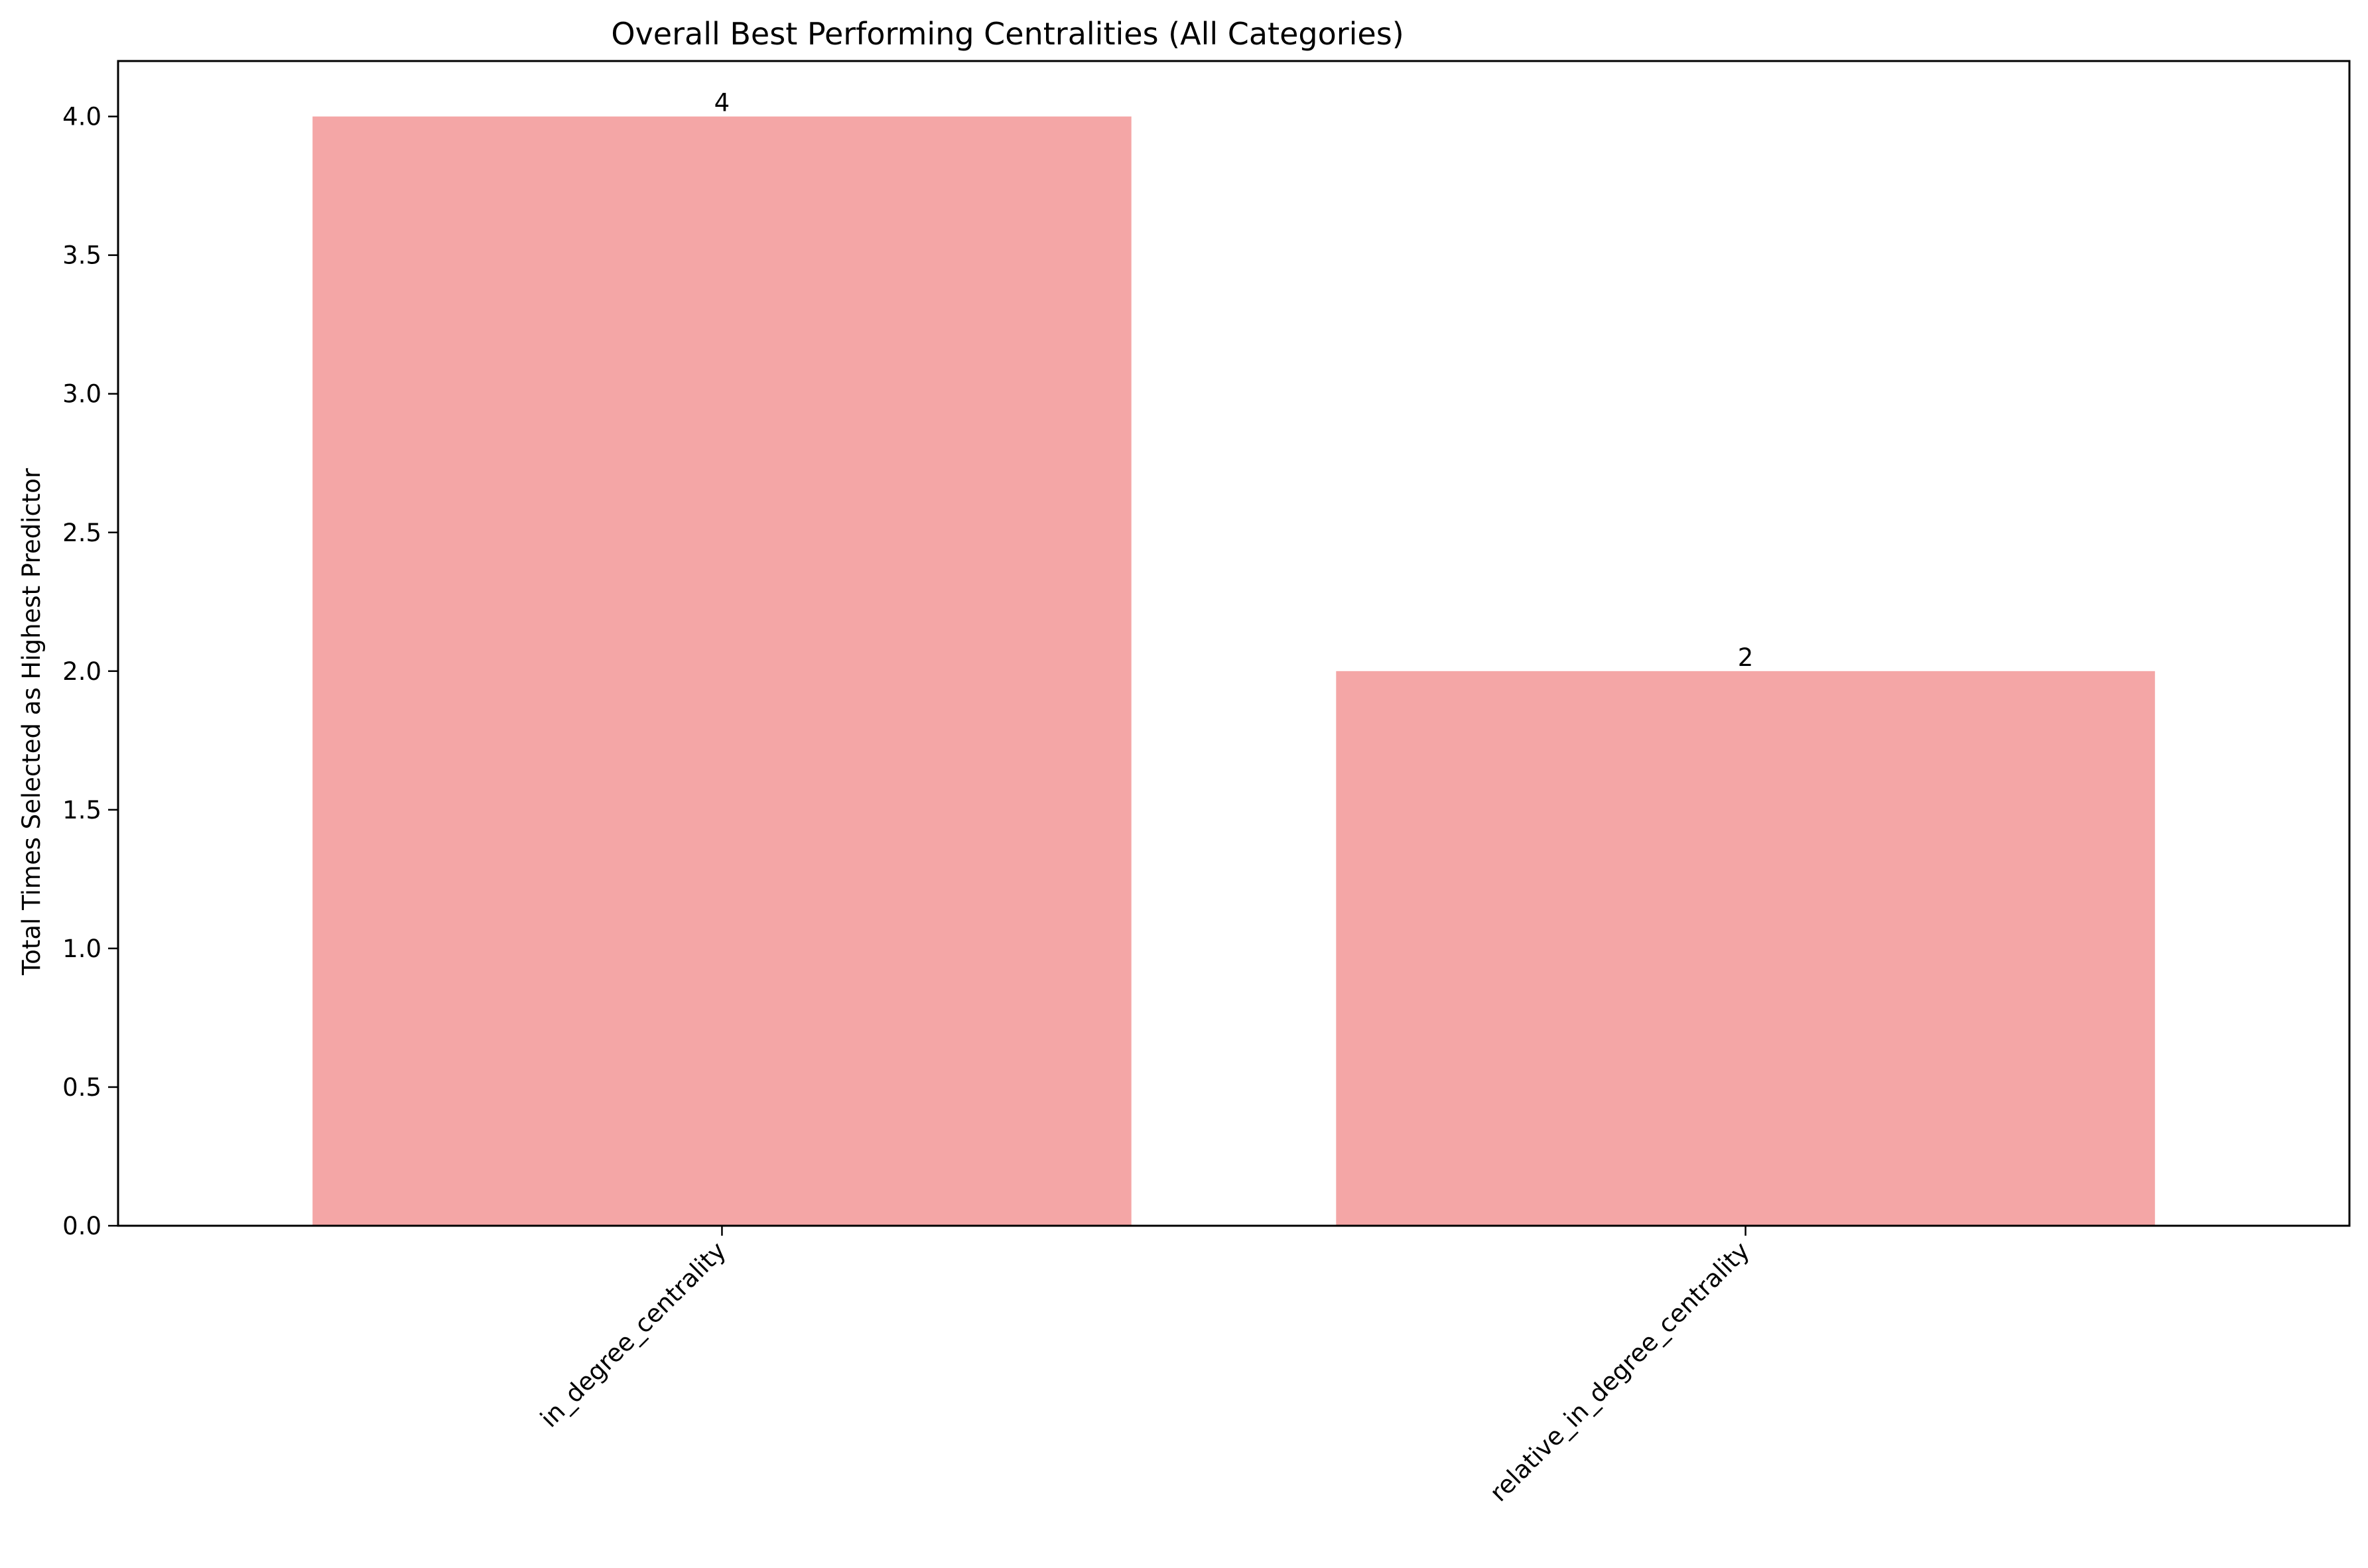 The image size is (2368, 1568). I want to click on y-tick-label: 3.5, so click(81, 256).